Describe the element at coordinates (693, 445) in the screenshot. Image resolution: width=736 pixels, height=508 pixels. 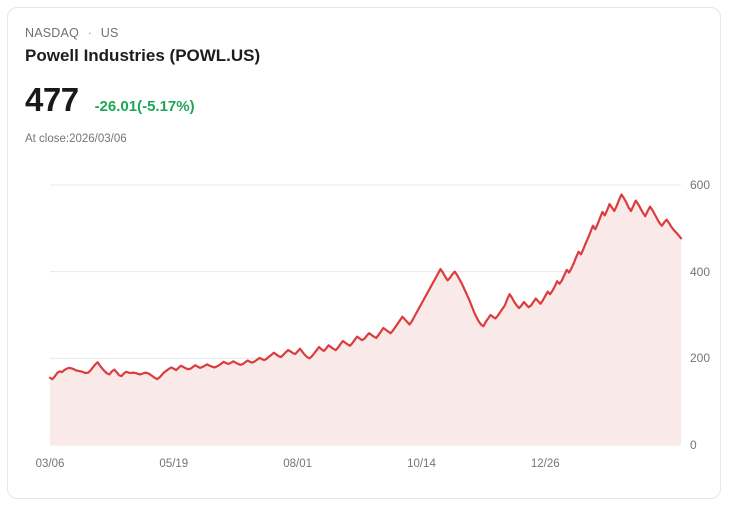
I see `y-axis-tick-label: 0` at that location.